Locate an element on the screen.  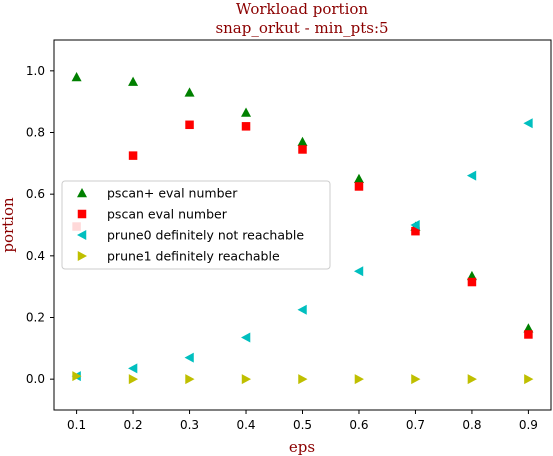
x-tick-label: 0.8 is located at coordinates (471, 425).